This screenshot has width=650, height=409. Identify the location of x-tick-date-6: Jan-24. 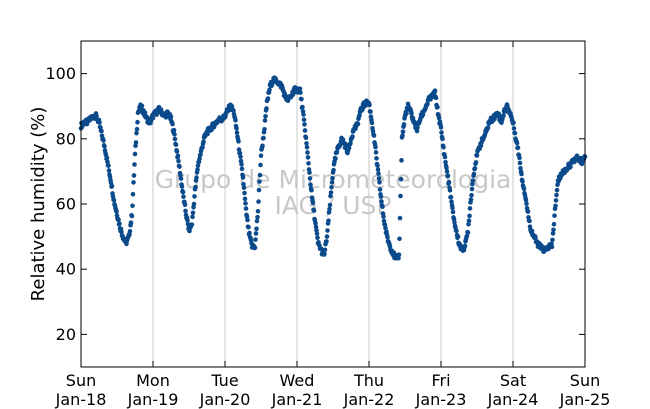
(513, 399).